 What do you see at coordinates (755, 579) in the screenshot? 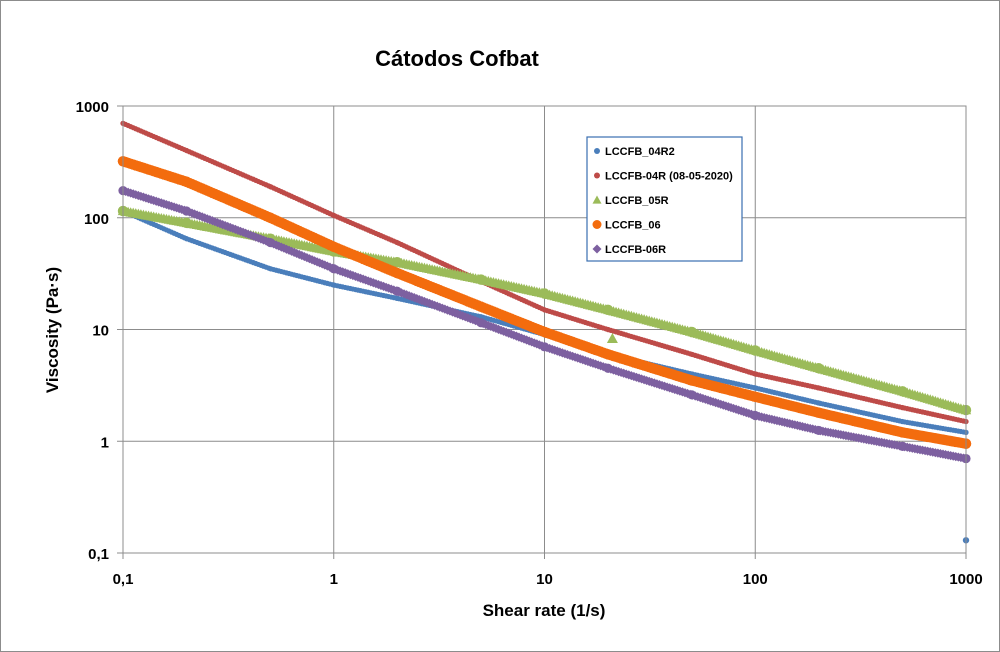
I see `x-tick-label: 100` at bounding box center [755, 579].